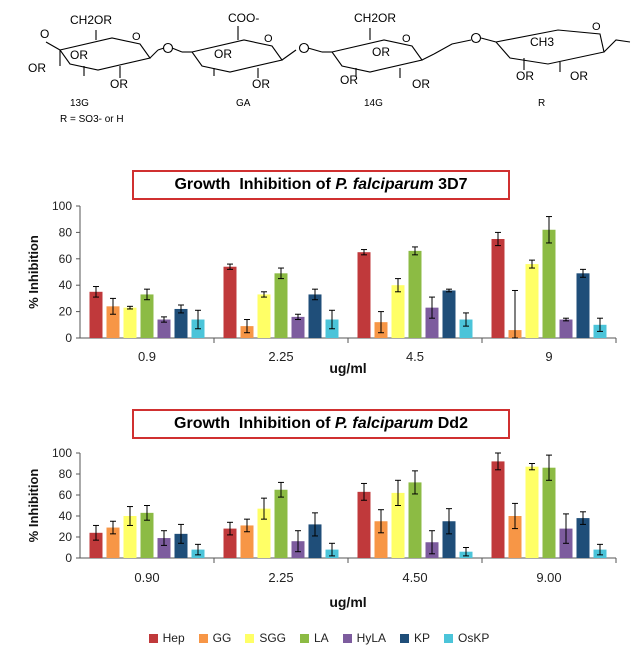 This screenshot has height=655, width=638. What do you see at coordinates (515, 537) in the screenshot?
I see `bar-gg-9.00` at bounding box center [515, 537].